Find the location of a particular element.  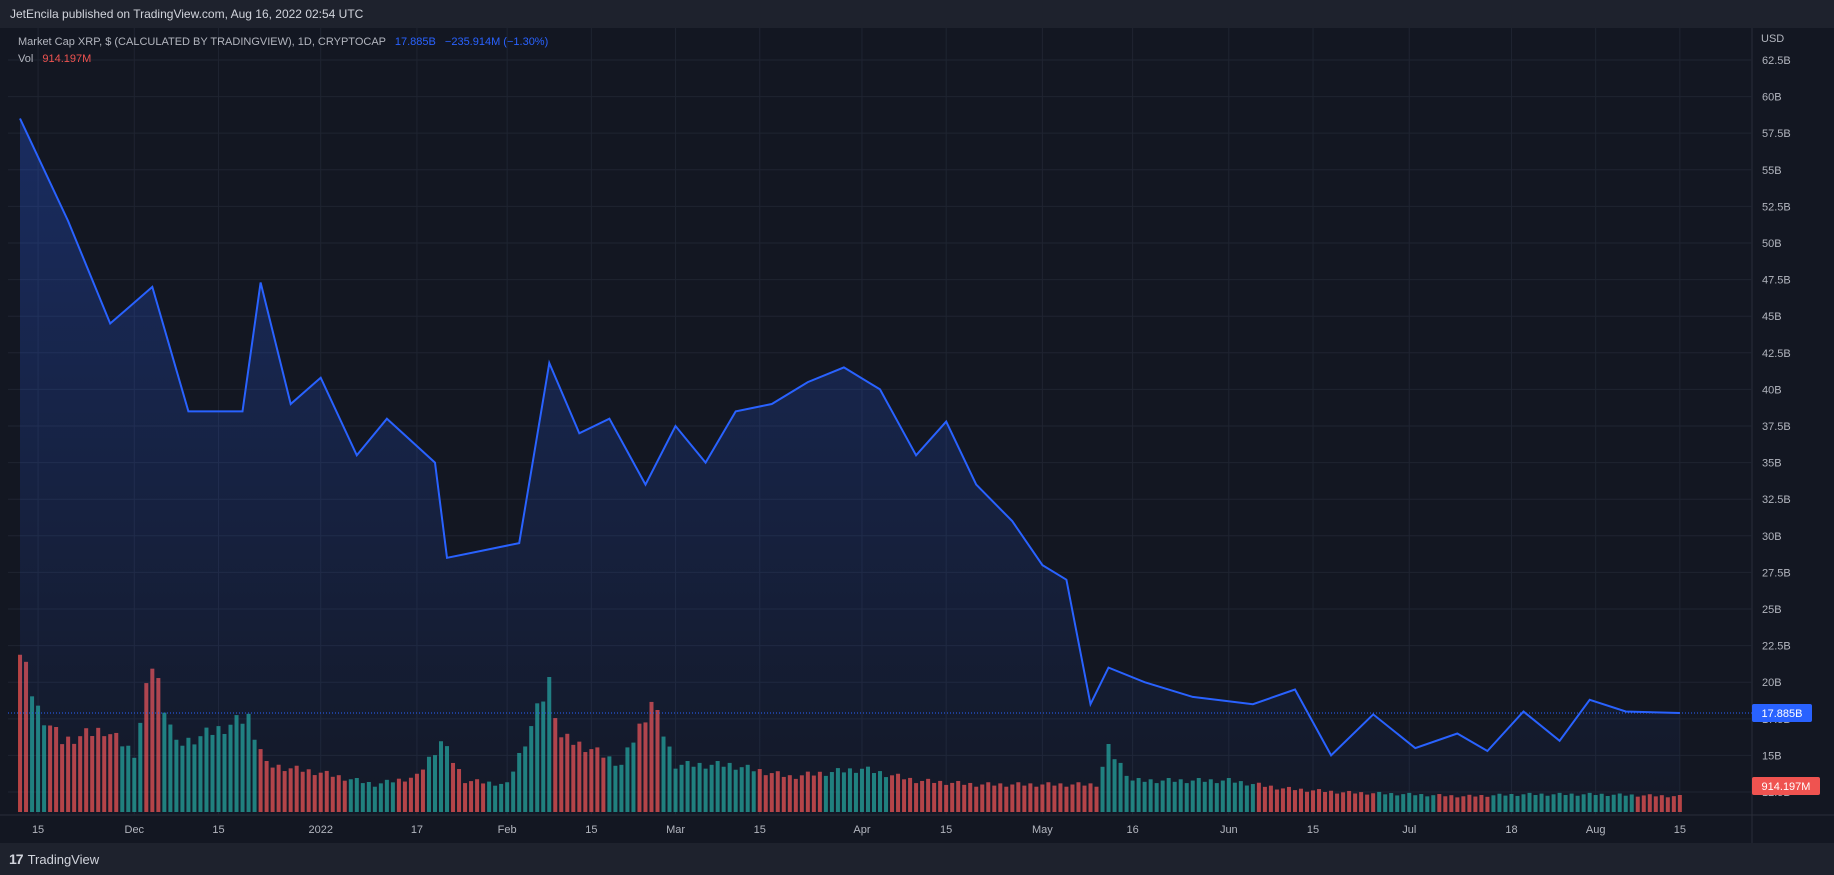

tradingview-brand: TradingView is located at coordinates (63, 859).